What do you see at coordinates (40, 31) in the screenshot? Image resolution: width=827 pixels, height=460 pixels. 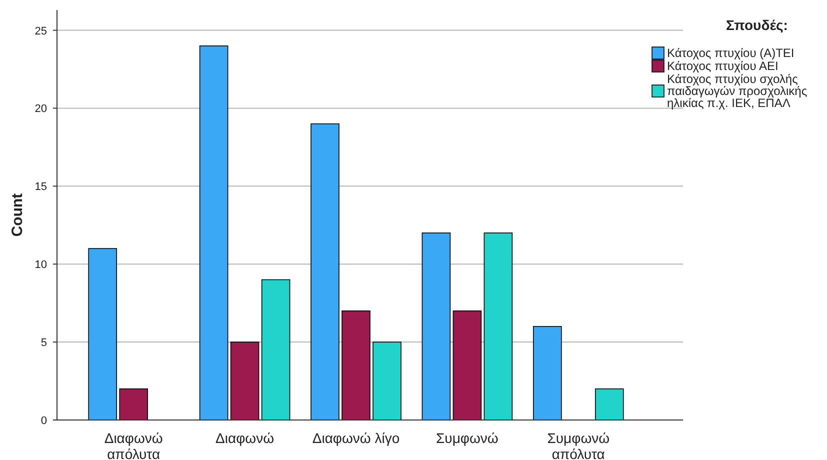 I see `y-tick-label: 25` at bounding box center [40, 31].